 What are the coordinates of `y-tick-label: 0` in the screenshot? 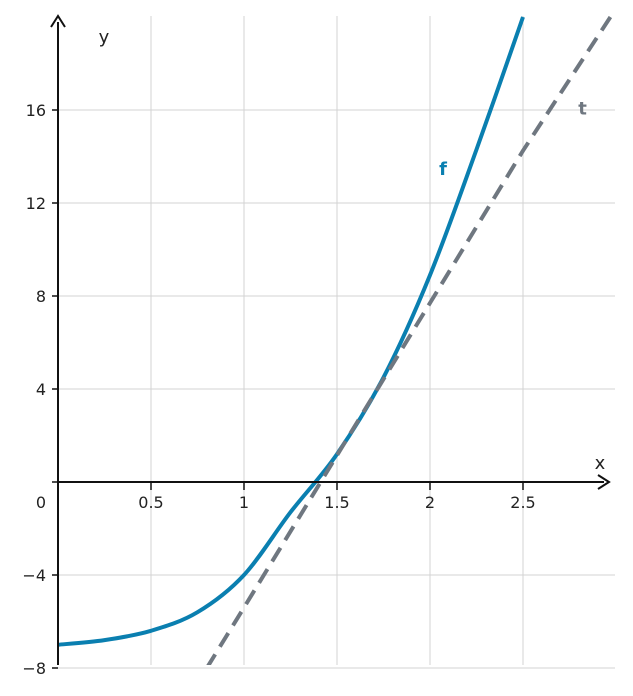 It's located at (41, 502).